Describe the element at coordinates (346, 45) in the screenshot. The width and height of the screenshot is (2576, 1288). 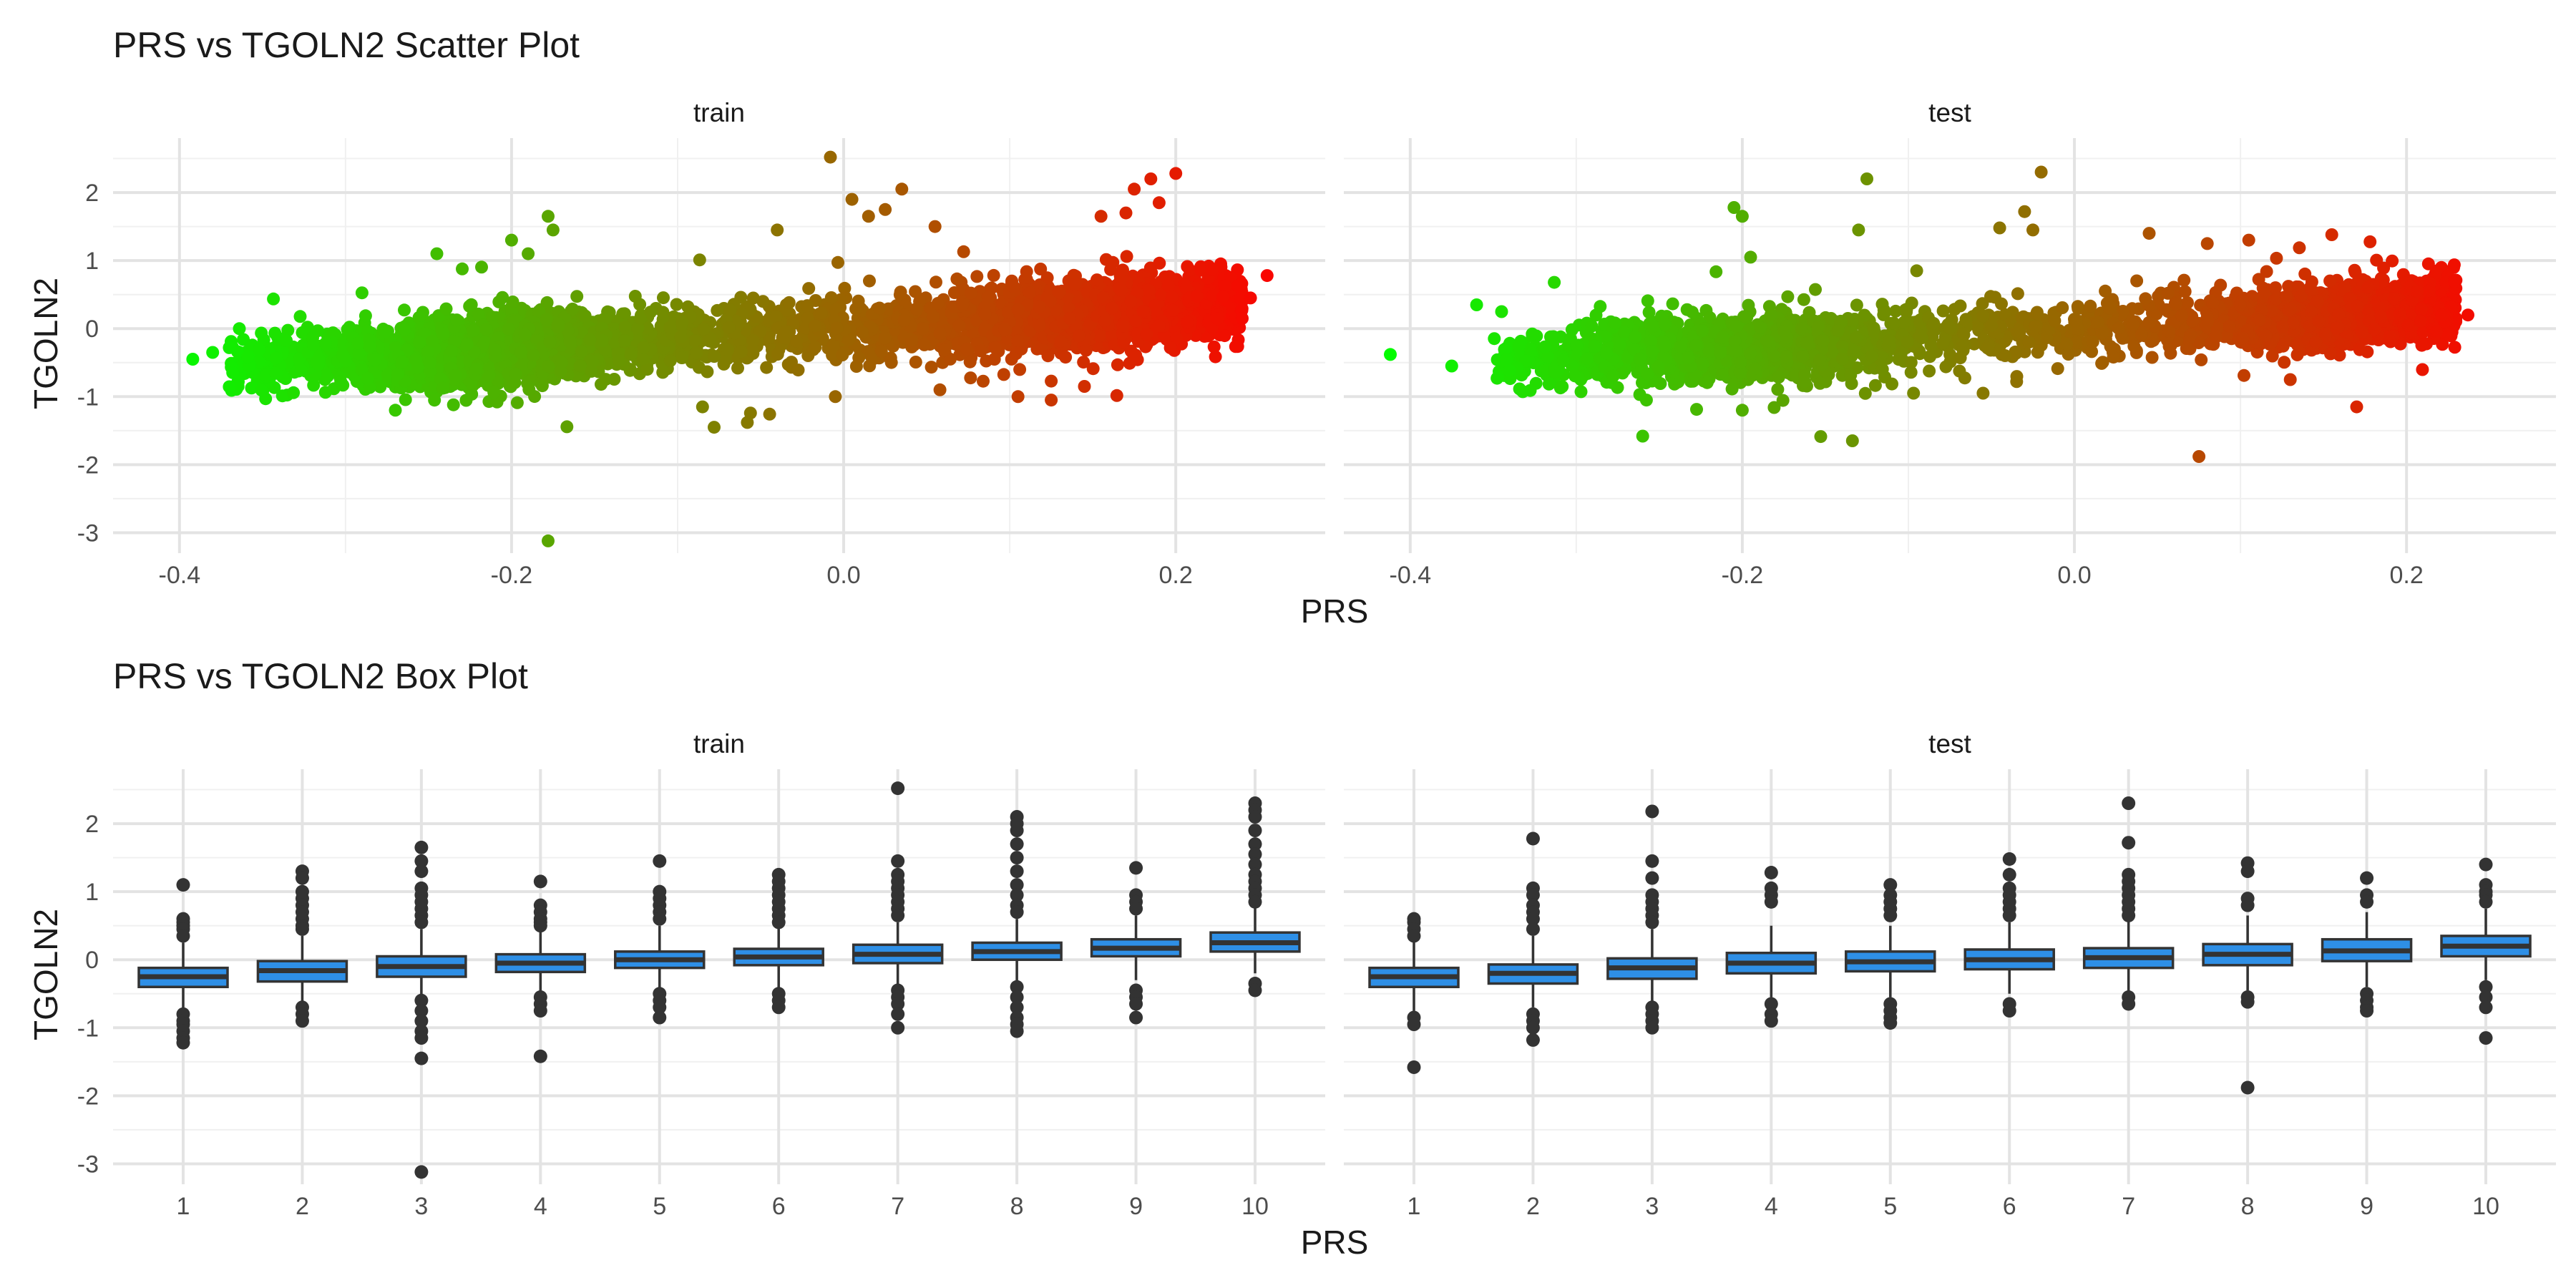
I see `scatter-title: PRS vs TGOLN2 Scatter Plot` at that location.